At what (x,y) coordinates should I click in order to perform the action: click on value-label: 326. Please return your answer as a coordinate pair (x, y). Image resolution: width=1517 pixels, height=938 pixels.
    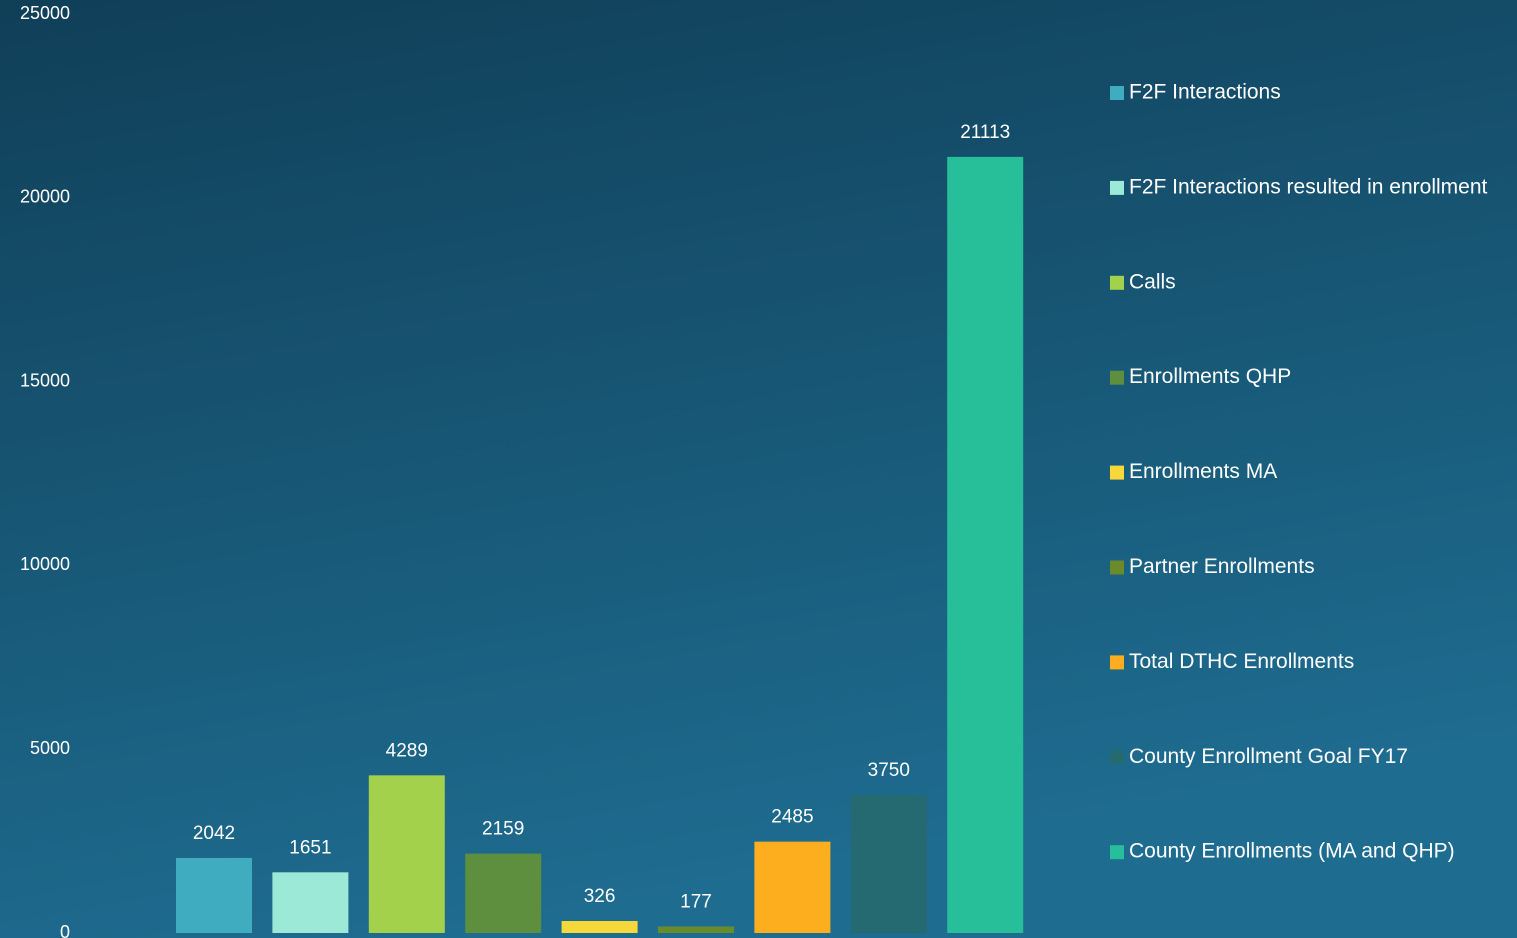
    Looking at the image, I should click on (600, 896).